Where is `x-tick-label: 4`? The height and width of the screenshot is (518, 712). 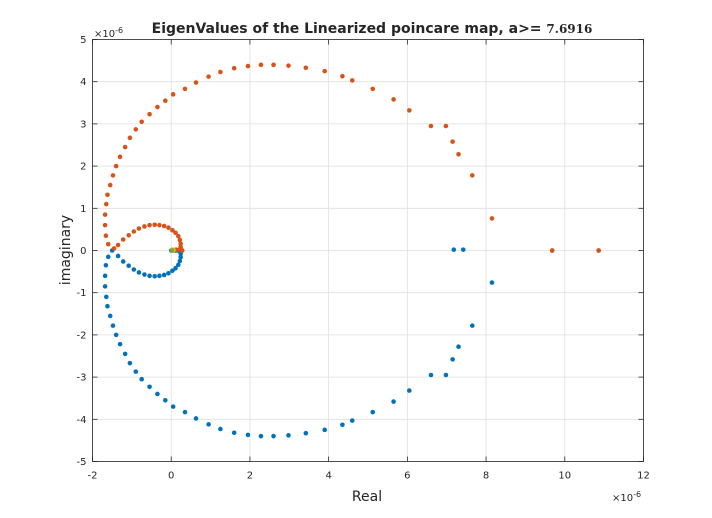 x-tick-label: 4 is located at coordinates (328, 476).